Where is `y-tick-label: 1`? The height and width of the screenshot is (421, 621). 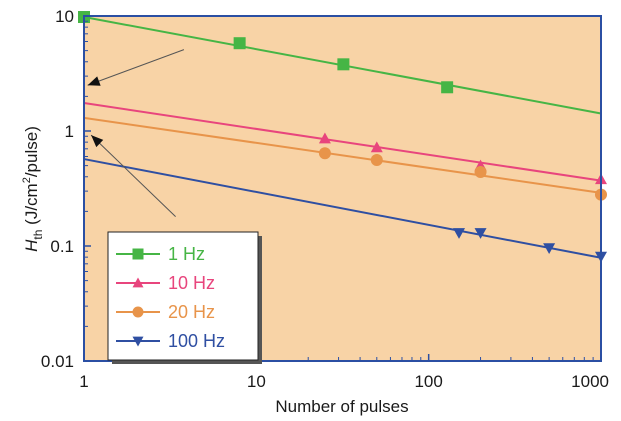
y-tick-label: 1 is located at coordinates (69, 131).